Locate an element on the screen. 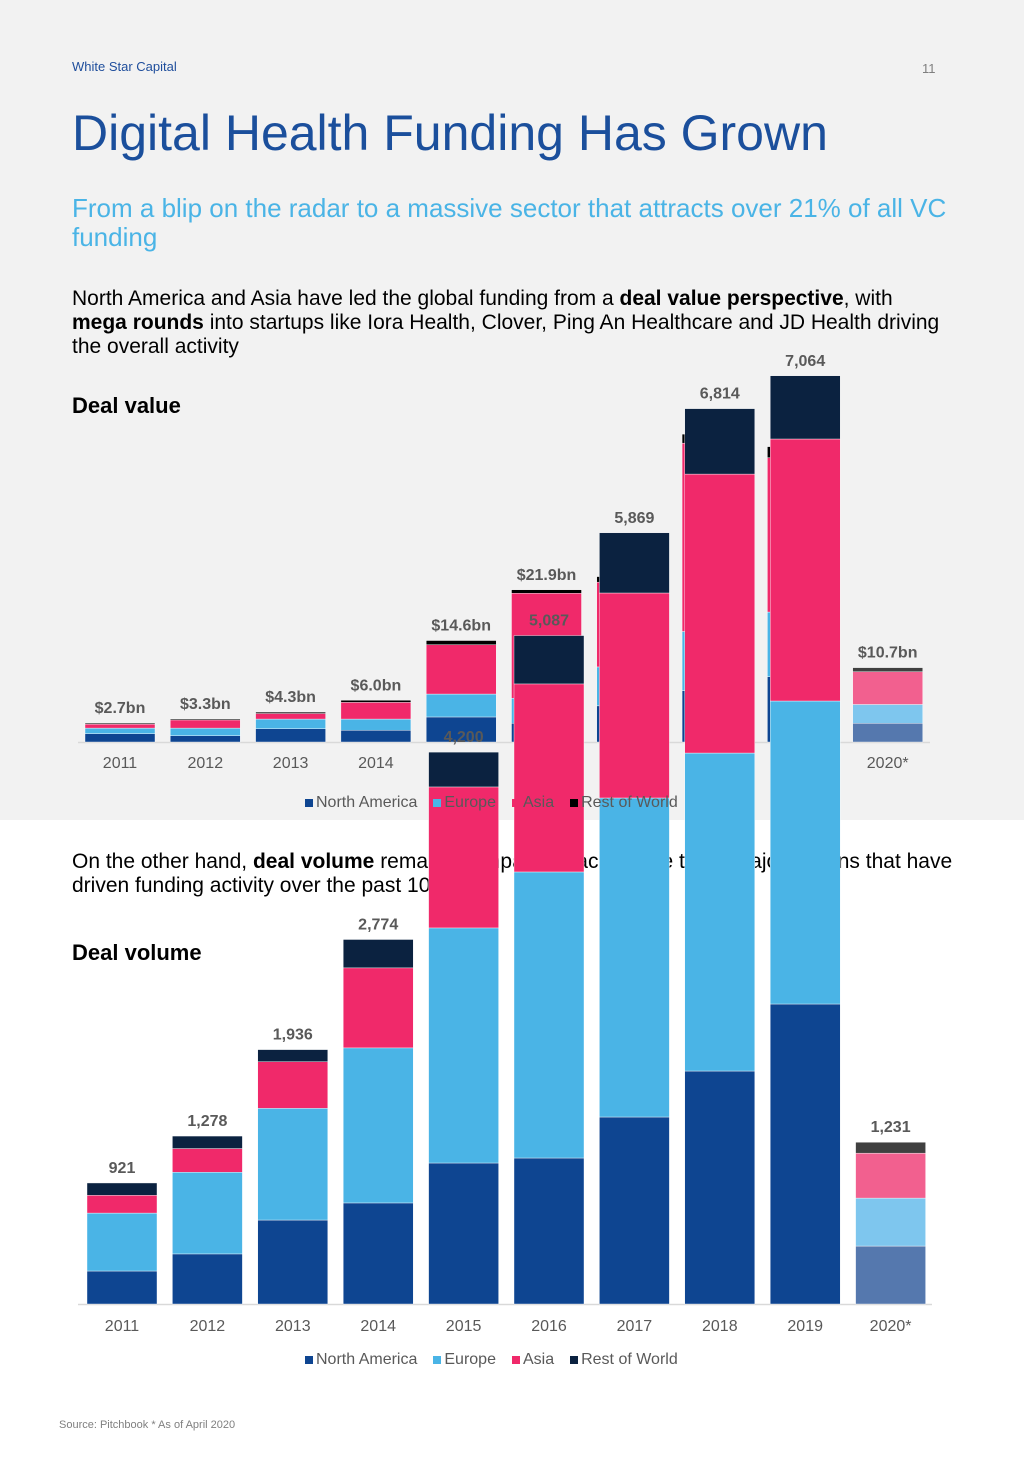  deal-volume-year-label: 2012 is located at coordinates (208, 1326).